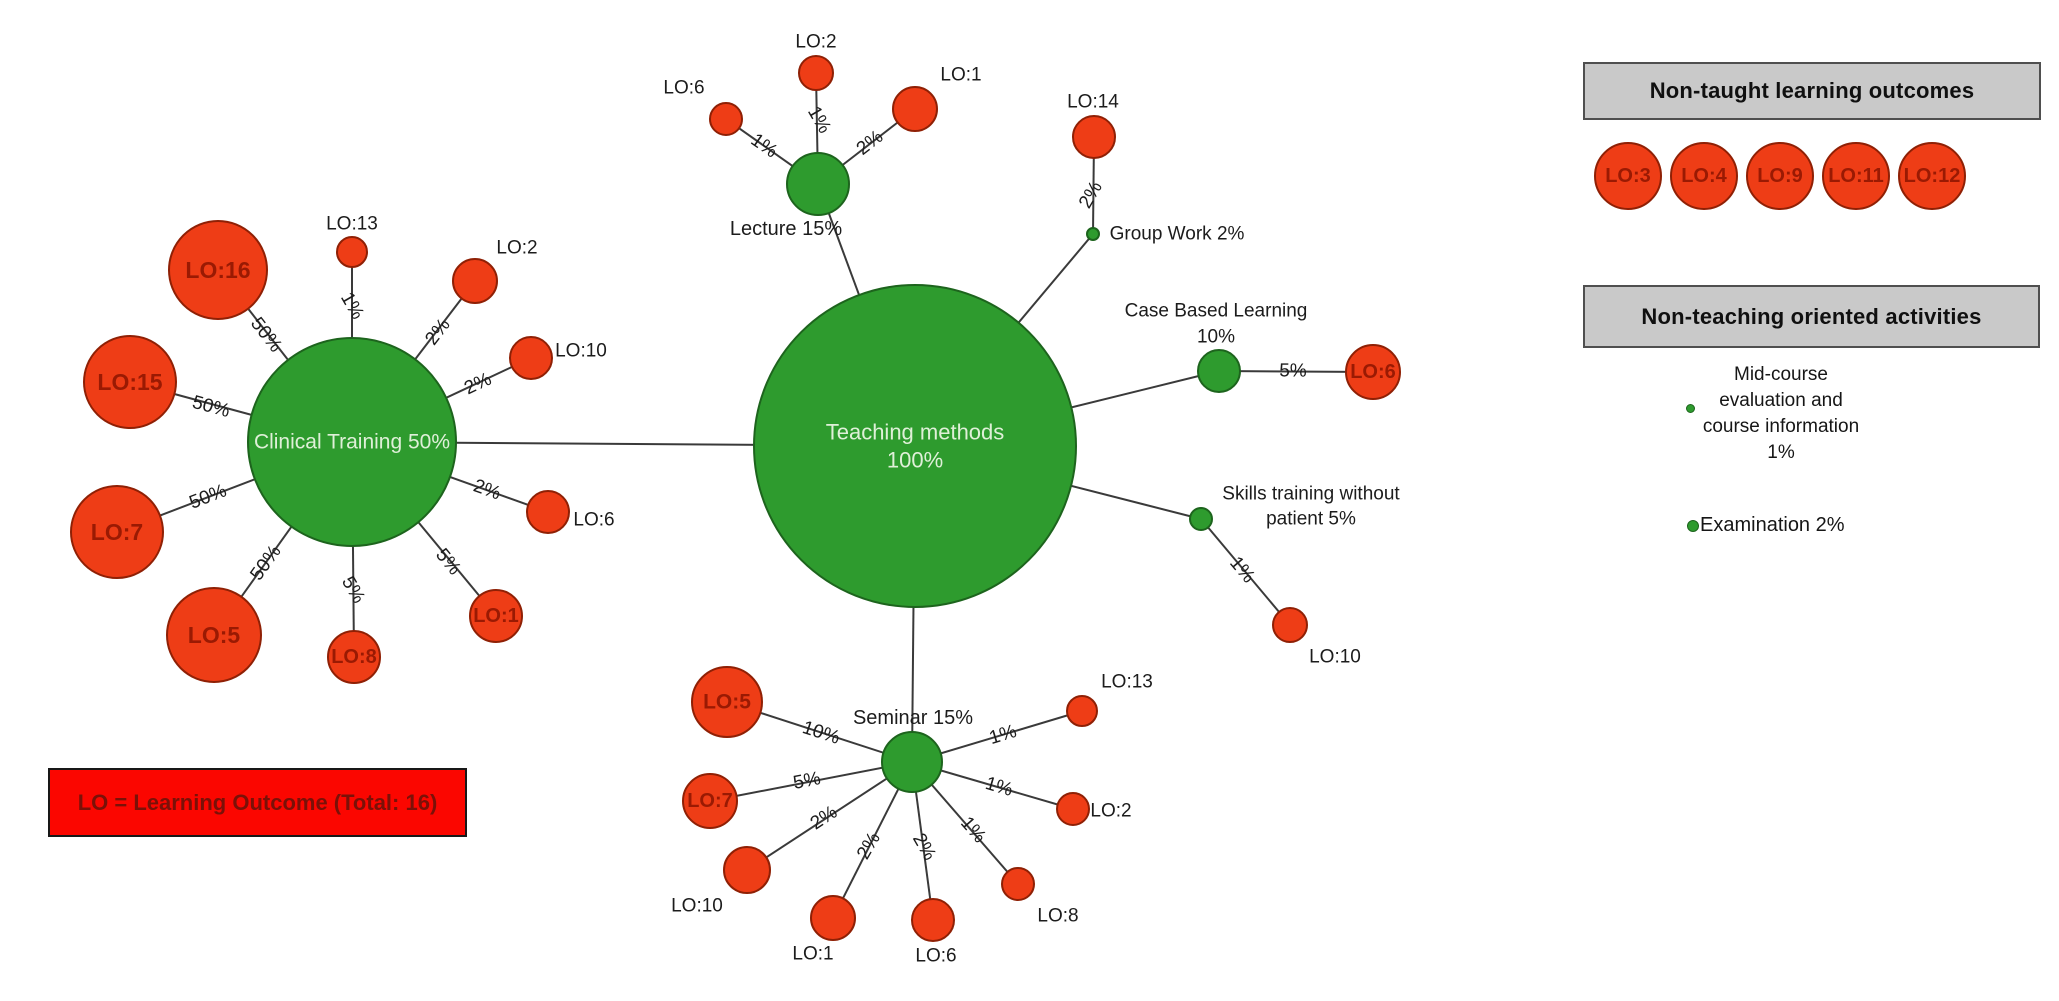 Image resolution: width=2059 pixels, height=1001 pixels. I want to click on node-skills, so click(1201, 519).